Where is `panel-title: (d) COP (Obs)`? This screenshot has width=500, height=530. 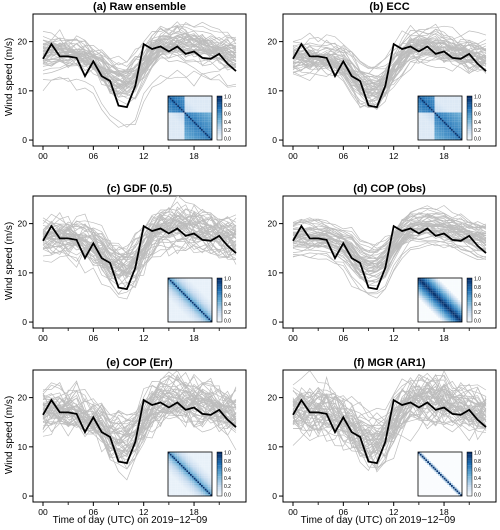 panel-title: (d) COP (Obs) is located at coordinates (389, 189).